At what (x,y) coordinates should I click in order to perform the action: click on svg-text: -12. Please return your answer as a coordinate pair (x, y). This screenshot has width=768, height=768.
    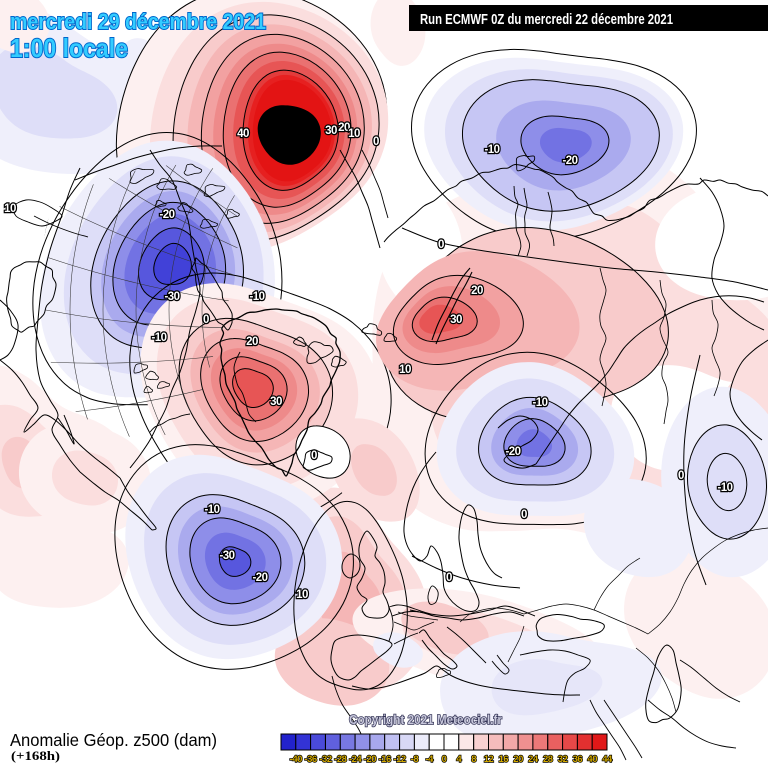
    Looking at the image, I should click on (399, 759).